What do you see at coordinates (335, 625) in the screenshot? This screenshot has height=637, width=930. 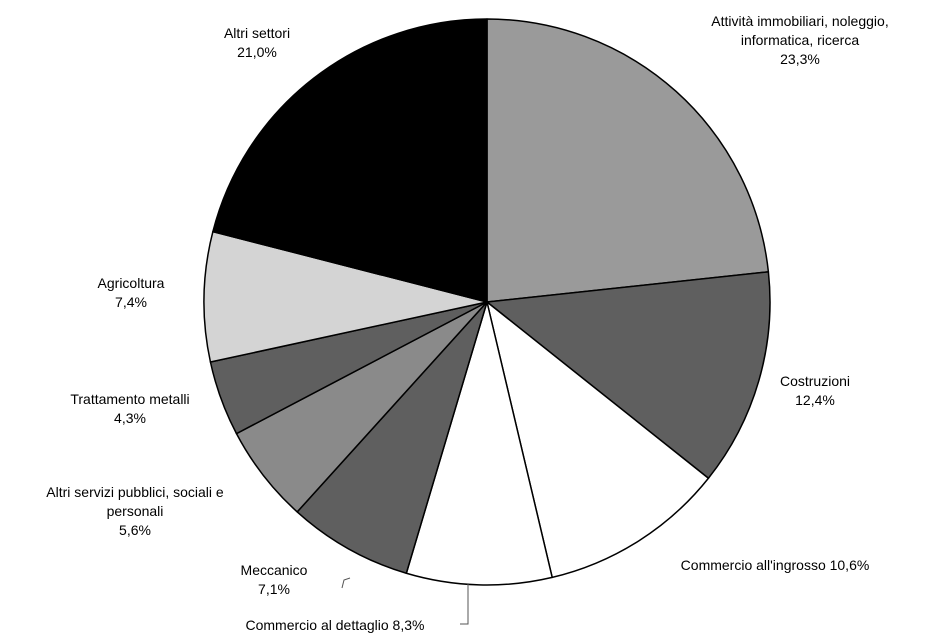 I see `slice-label: Commercio al dettaglio 8,3%` at bounding box center [335, 625].